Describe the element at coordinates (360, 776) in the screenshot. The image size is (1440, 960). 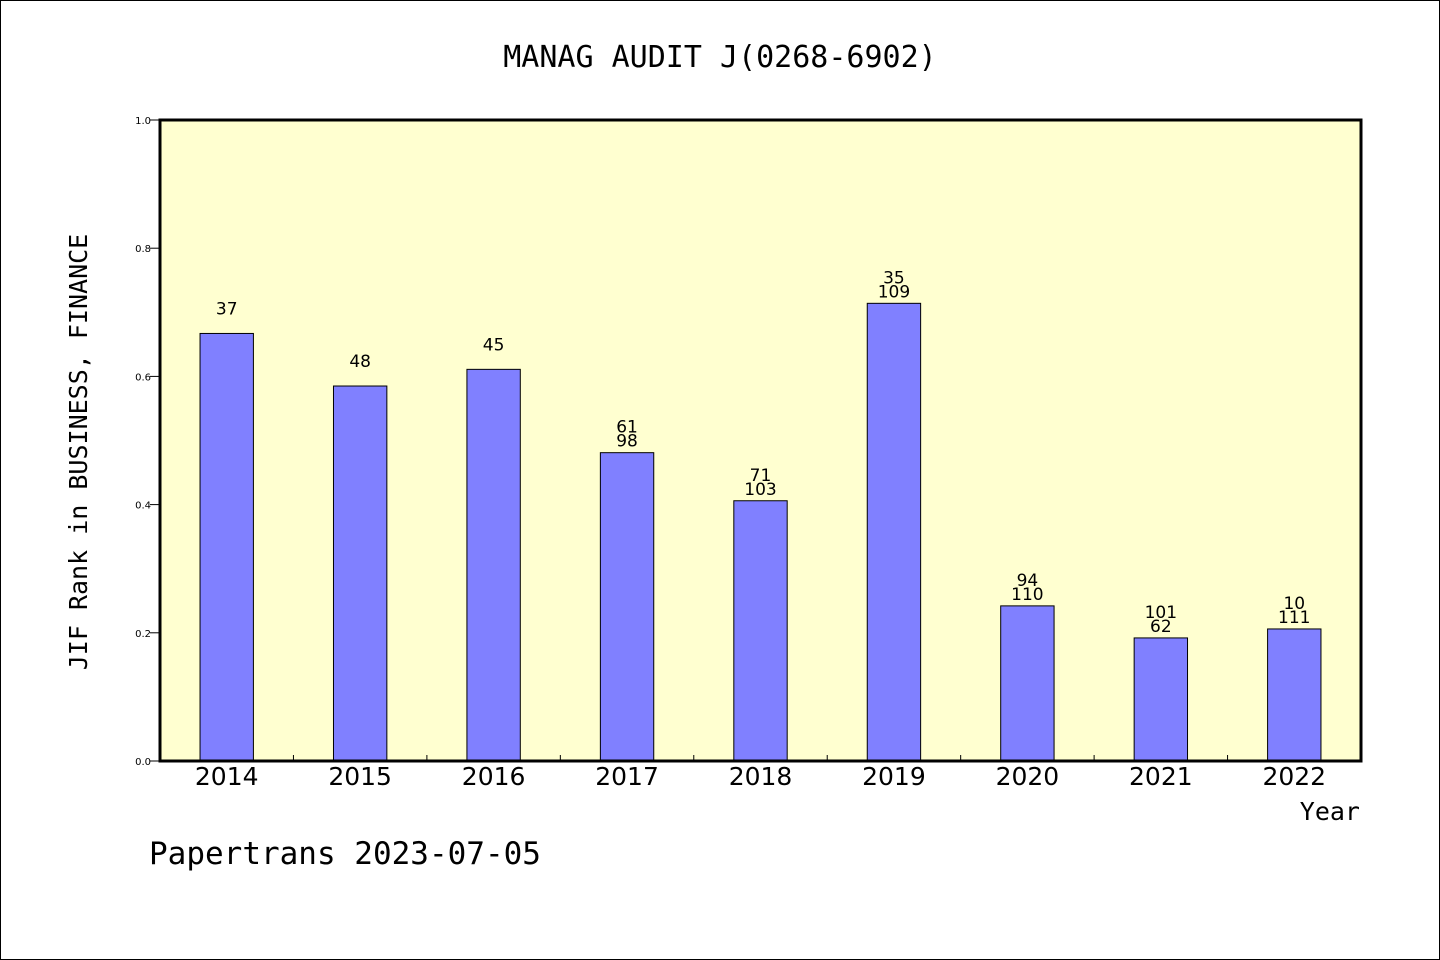
I see `x-tick-label-2015: 2015` at that location.